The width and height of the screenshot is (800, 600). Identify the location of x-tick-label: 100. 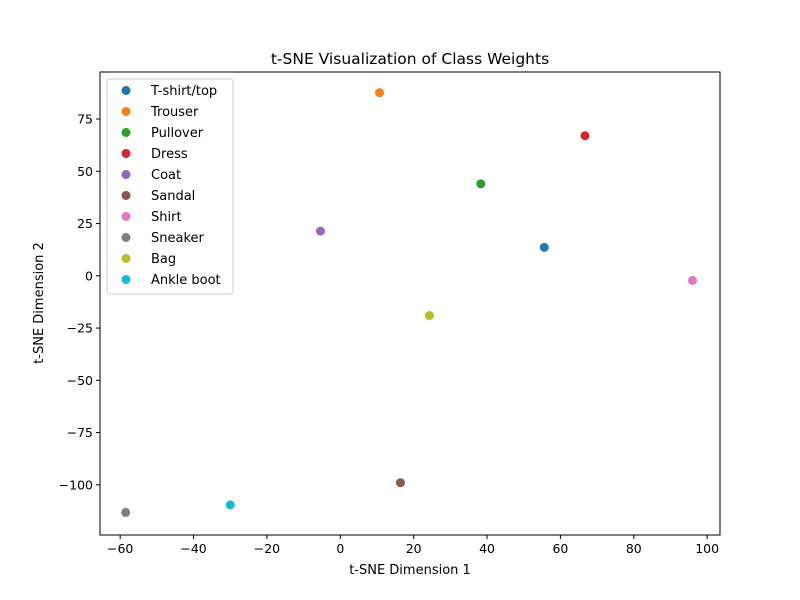
(707, 548).